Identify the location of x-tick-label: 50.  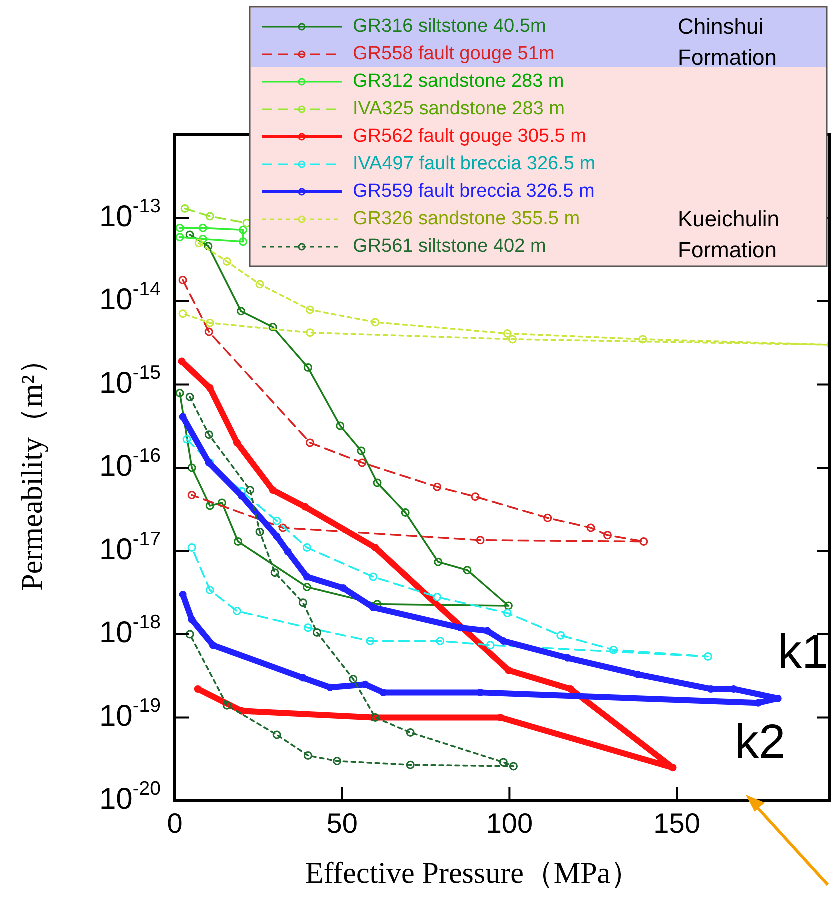
(342, 823).